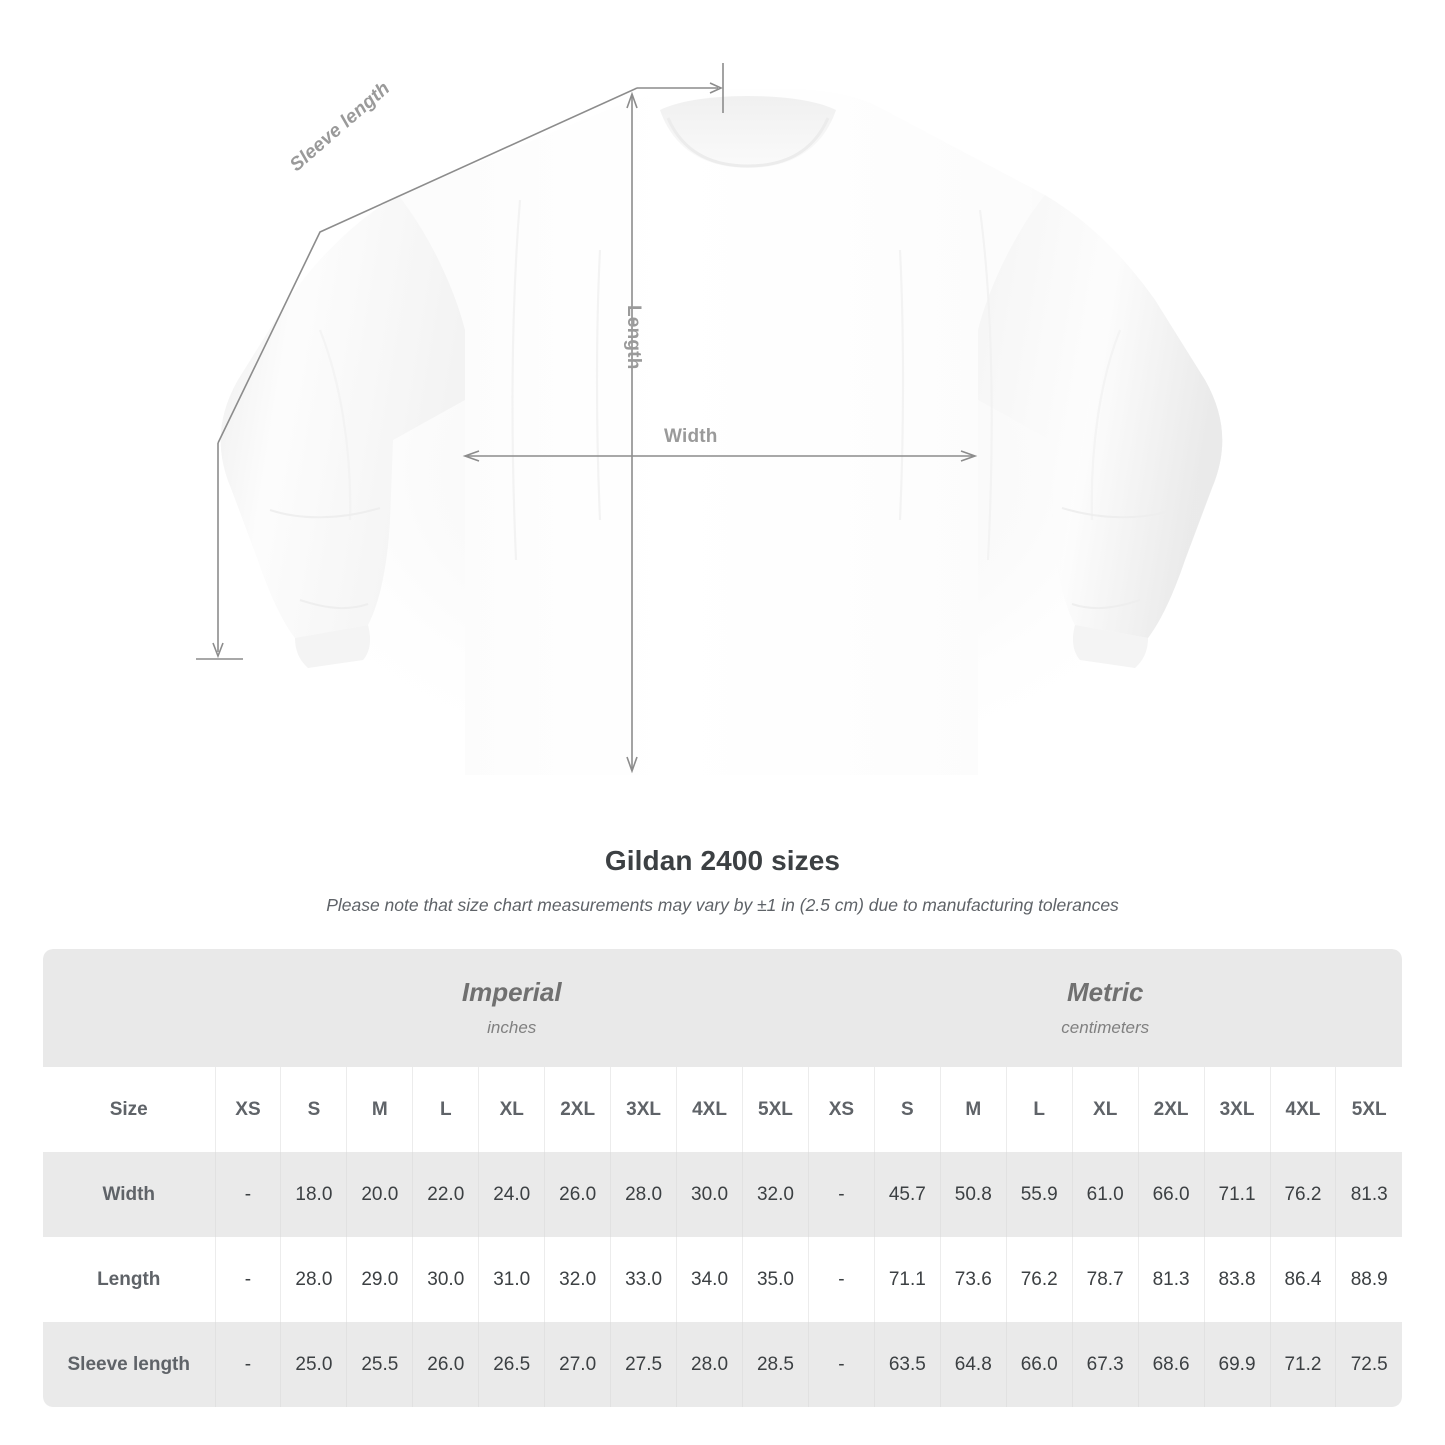  Describe the element at coordinates (643, 1109) in the screenshot. I see `size-header-imperial-3xl: 3XL` at that location.